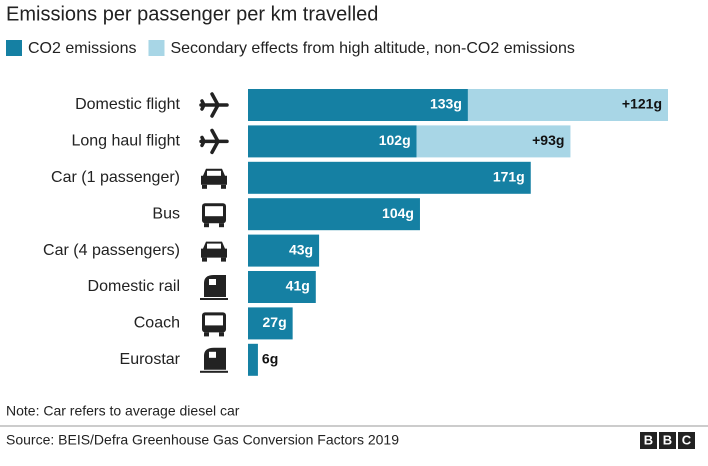 The image size is (708, 466). What do you see at coordinates (166, 213) in the screenshot?
I see `category-label: Bus` at bounding box center [166, 213].